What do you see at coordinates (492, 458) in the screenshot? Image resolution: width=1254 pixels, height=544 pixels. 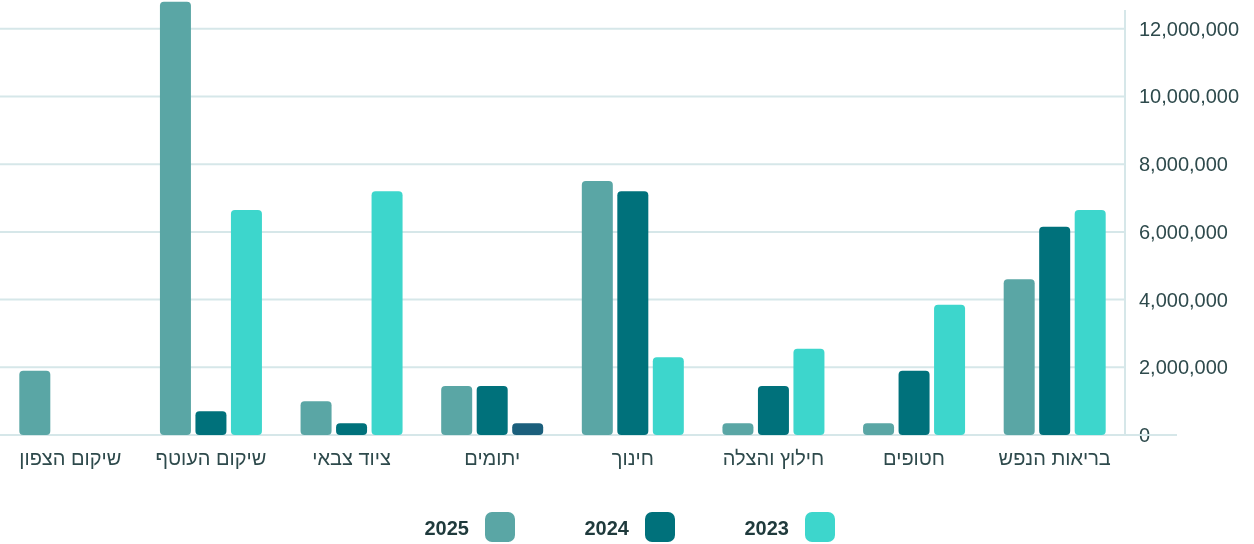 I see `x-tick-label: יתומים` at bounding box center [492, 458].